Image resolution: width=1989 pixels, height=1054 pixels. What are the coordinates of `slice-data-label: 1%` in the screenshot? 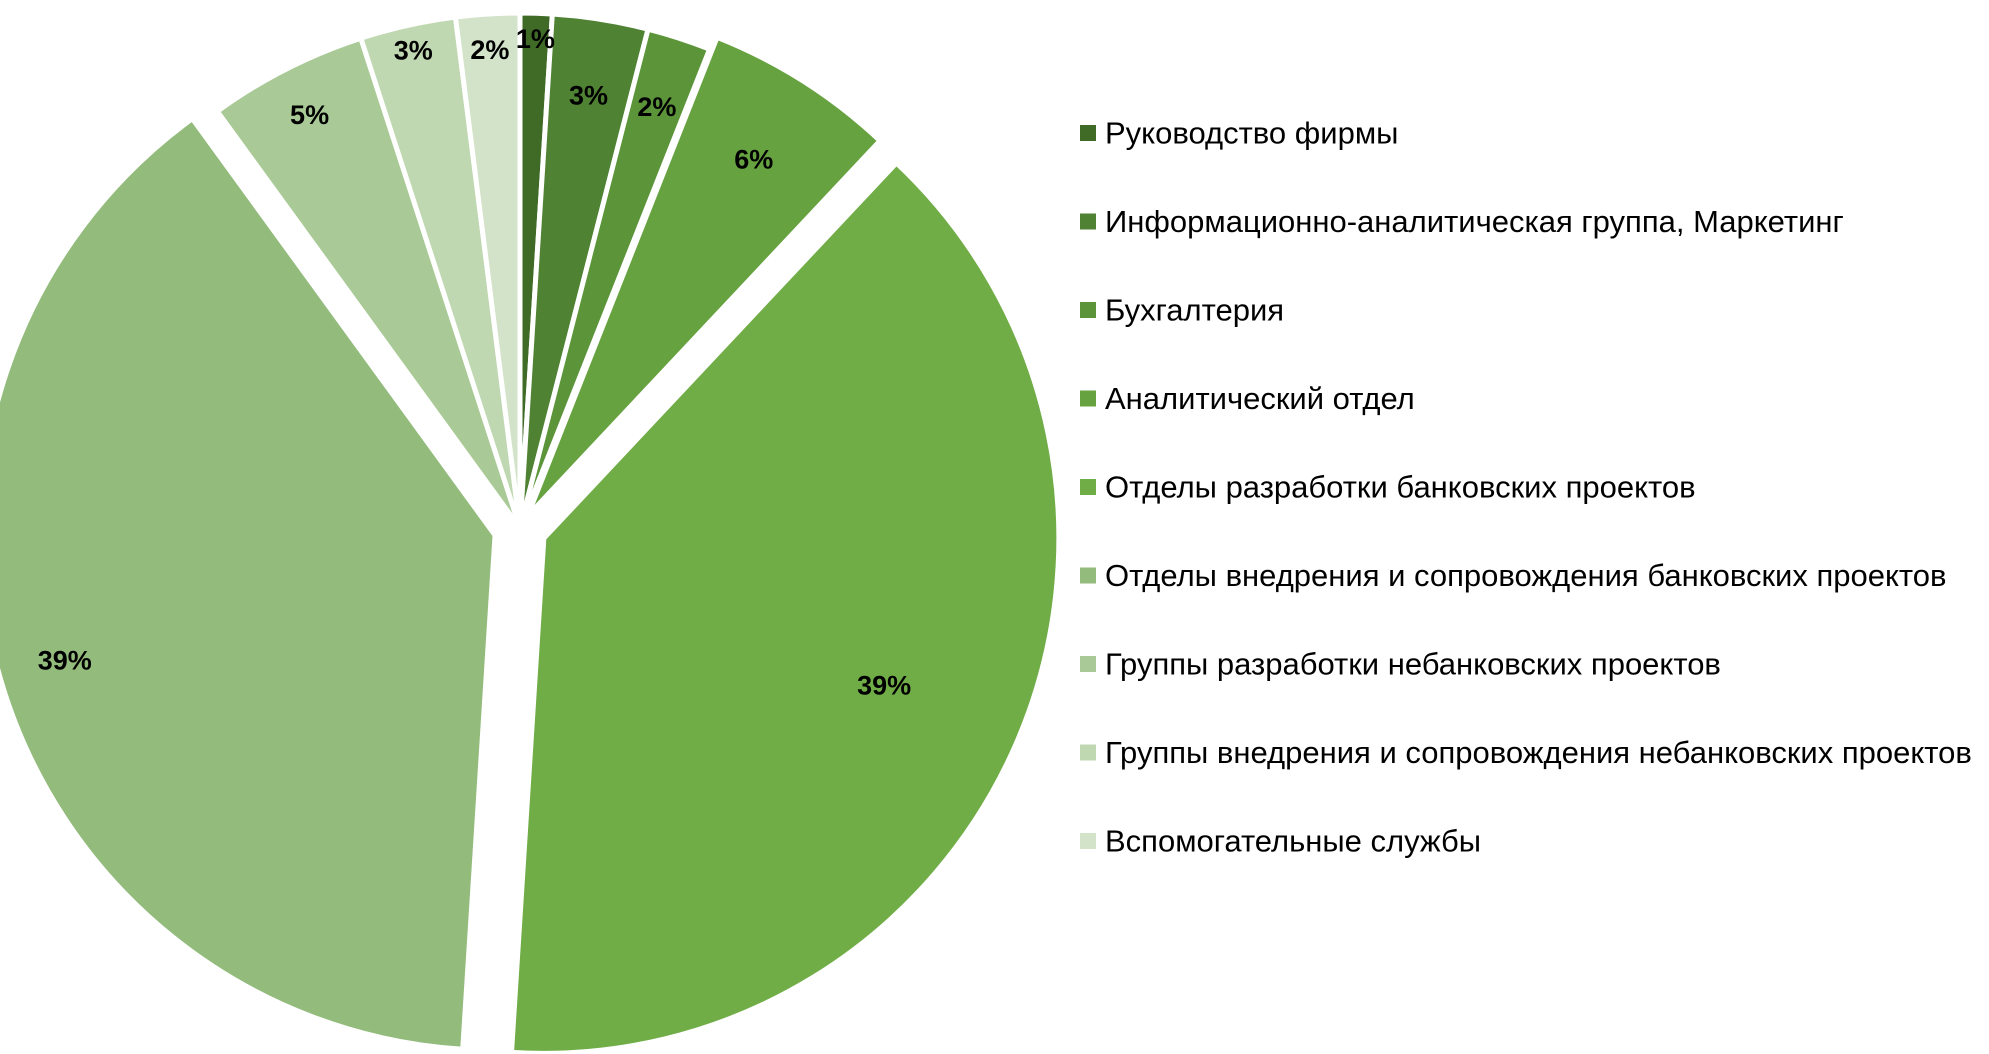 It's located at (535, 39).